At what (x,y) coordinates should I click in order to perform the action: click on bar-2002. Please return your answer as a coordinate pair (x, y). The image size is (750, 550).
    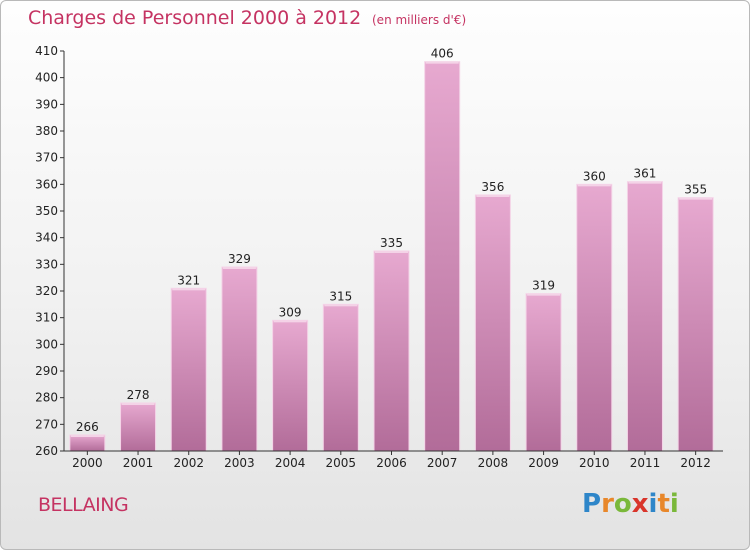
    Looking at the image, I should click on (188, 369).